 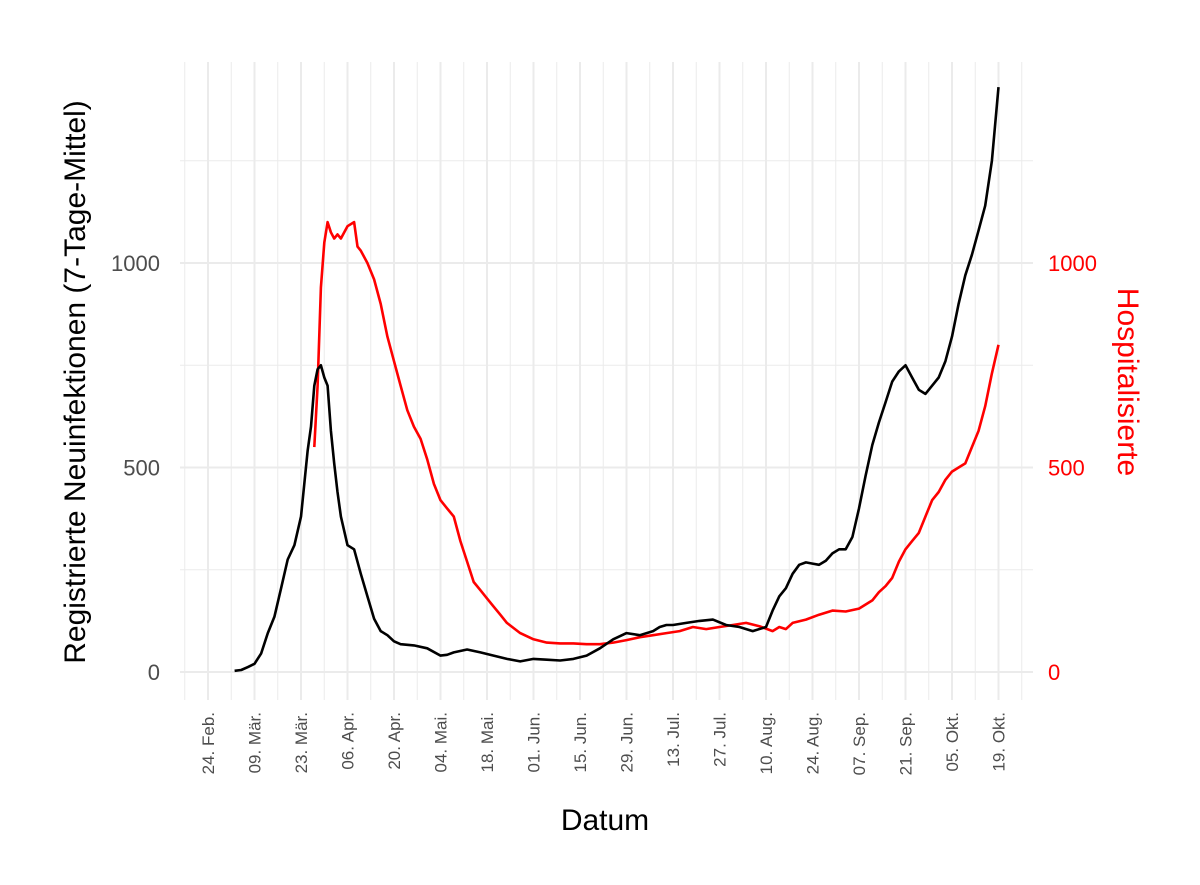 I want to click on y-axis-right-ticks: 0 500 1000, so click(x=1072, y=468).